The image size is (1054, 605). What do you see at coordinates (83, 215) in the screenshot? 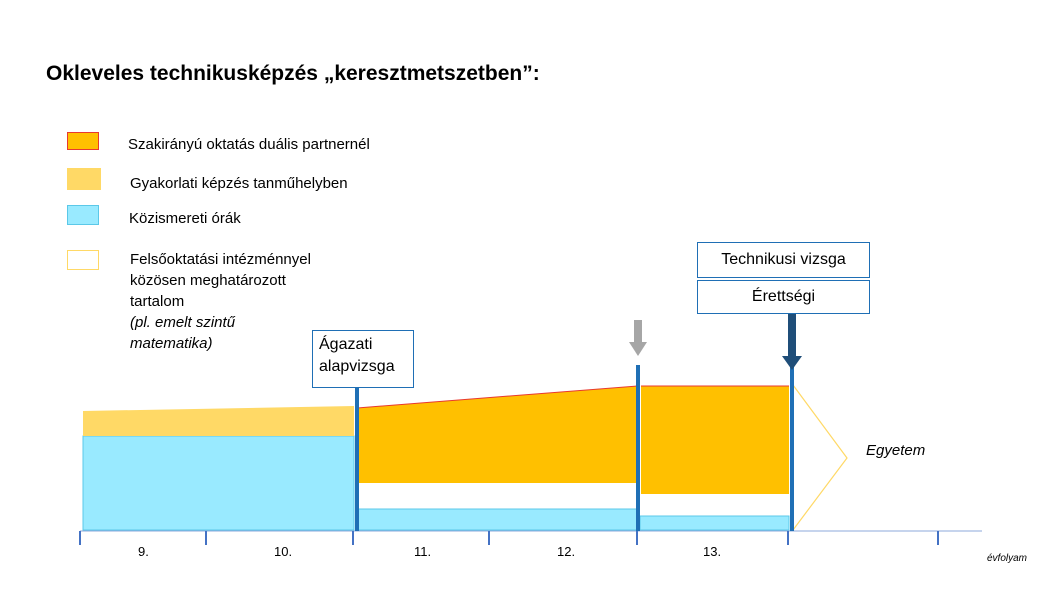
I see `legend-swatch-general` at bounding box center [83, 215].